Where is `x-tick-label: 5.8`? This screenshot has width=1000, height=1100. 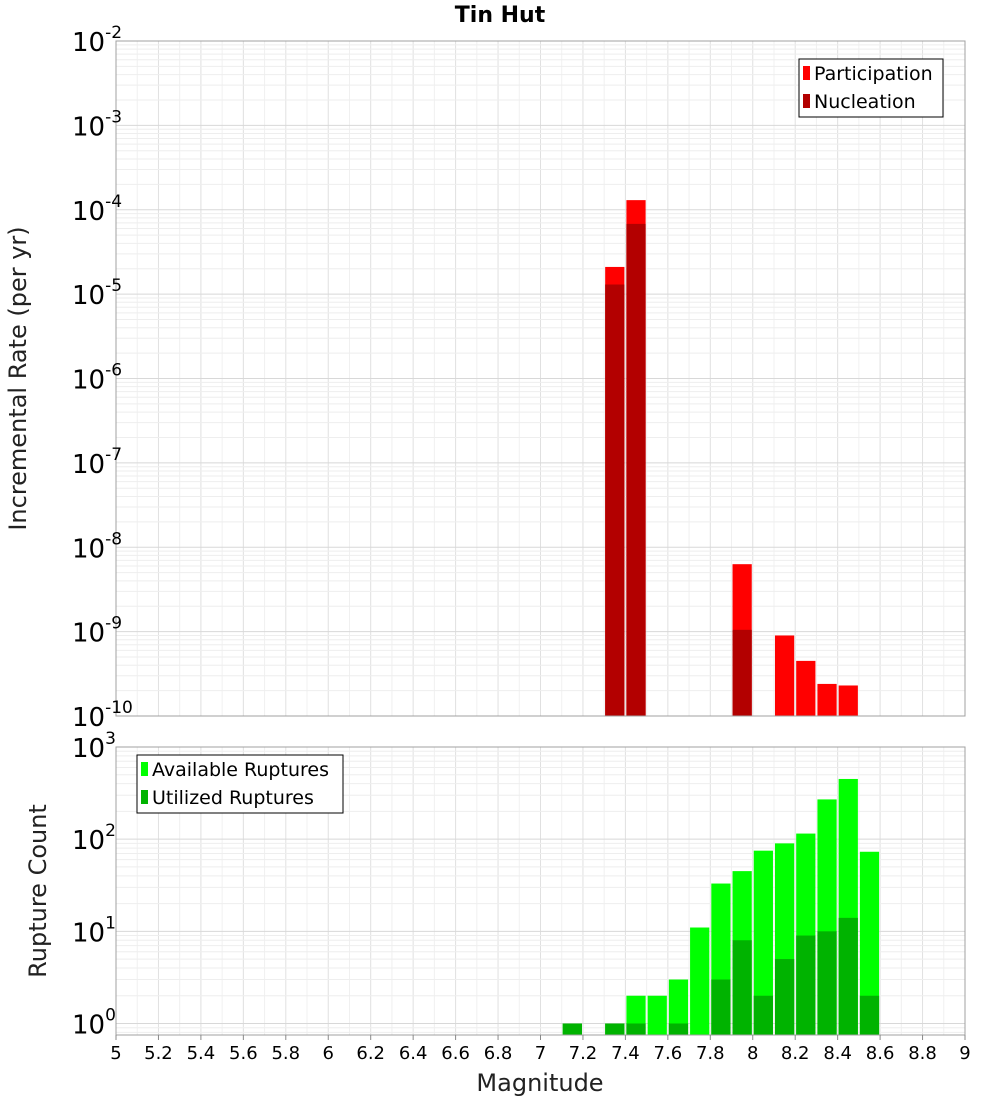 x-tick-label: 5.8 is located at coordinates (285, 1053).